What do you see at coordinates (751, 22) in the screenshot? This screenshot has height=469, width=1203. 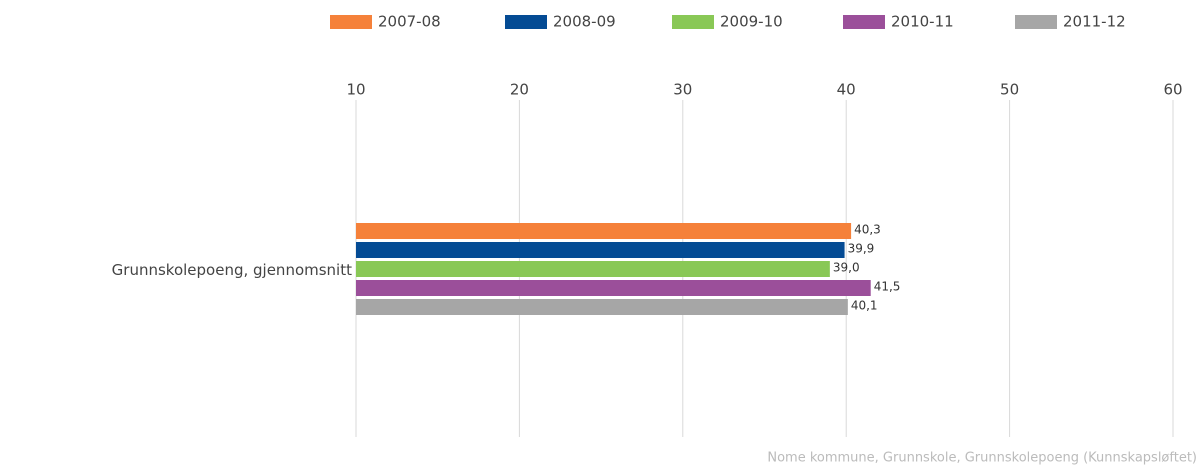 I see `legend-label: 2009-10` at bounding box center [751, 22].